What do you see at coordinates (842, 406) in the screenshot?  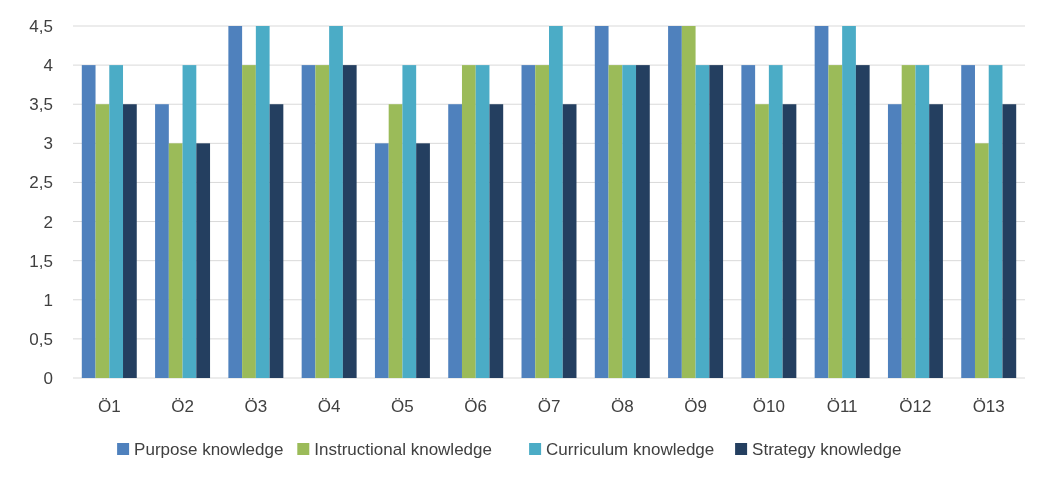 I see `x-tick-label: Ö11` at bounding box center [842, 406].